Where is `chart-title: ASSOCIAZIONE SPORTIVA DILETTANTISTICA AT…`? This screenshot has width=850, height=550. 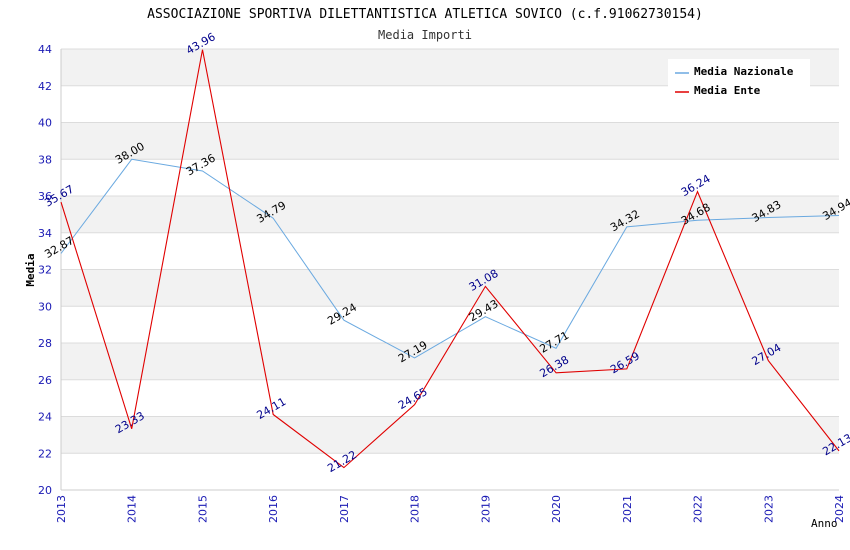
chart-title: ASSOCIAZIONE SPORTIVA DILETTANTISTICA AT… is located at coordinates (425, 14).